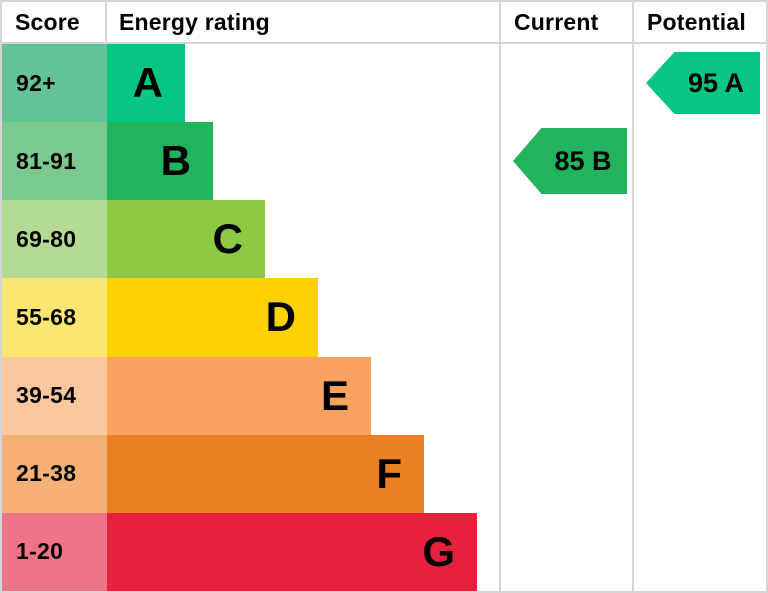  I want to click on potential-rating-label: 95 A, so click(716, 82).